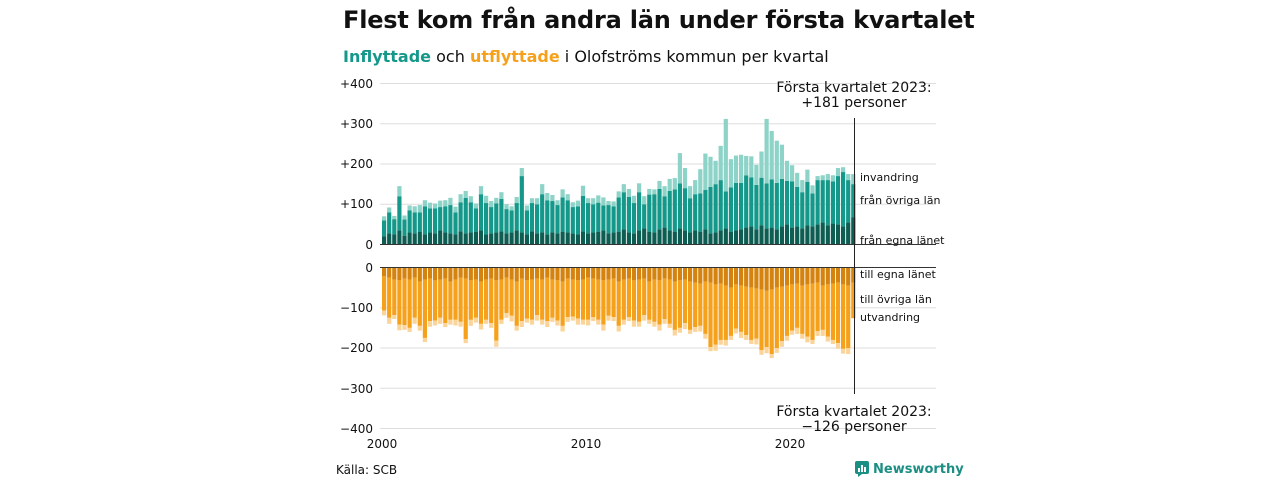 This screenshot has width=1280, height=480. Describe the element at coordinates (918, 469) in the screenshot. I see `brand-name: Newsworthy` at that location.